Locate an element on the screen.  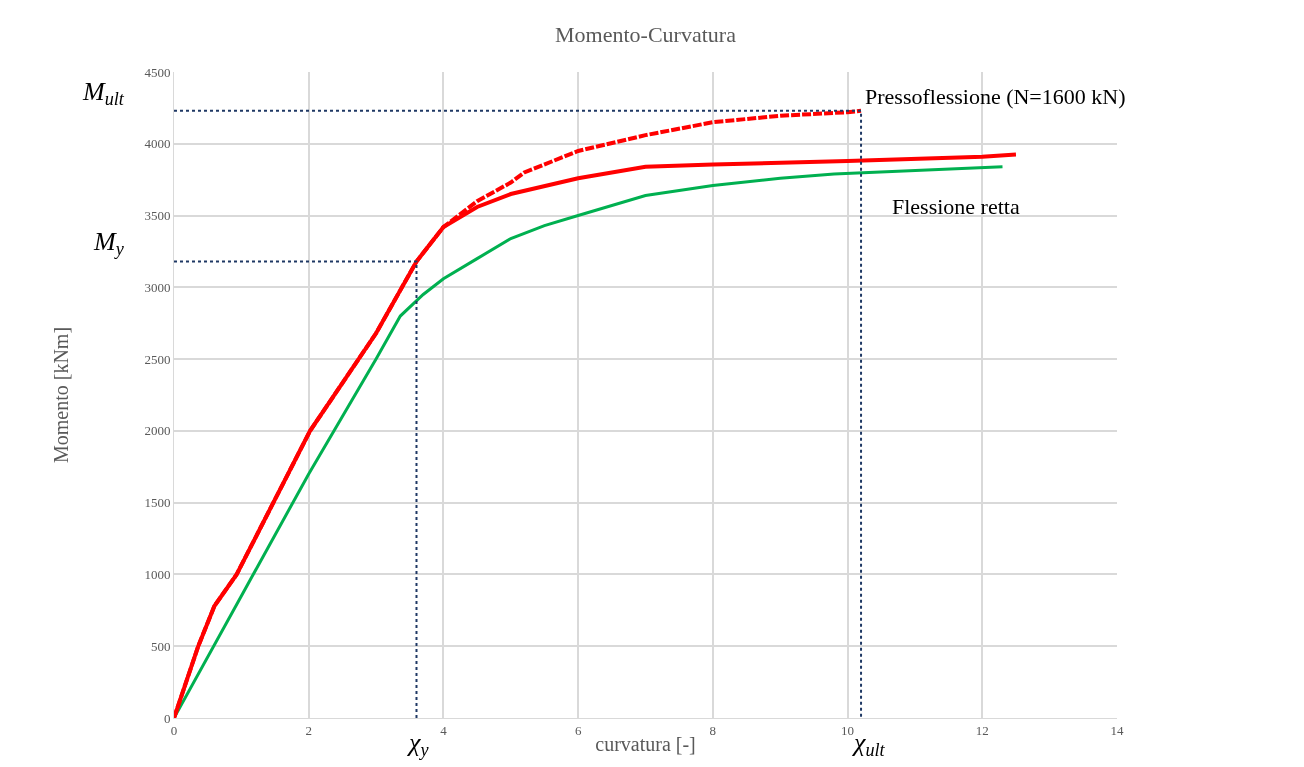
x-tick-label: 12 is located at coordinates (982, 730).